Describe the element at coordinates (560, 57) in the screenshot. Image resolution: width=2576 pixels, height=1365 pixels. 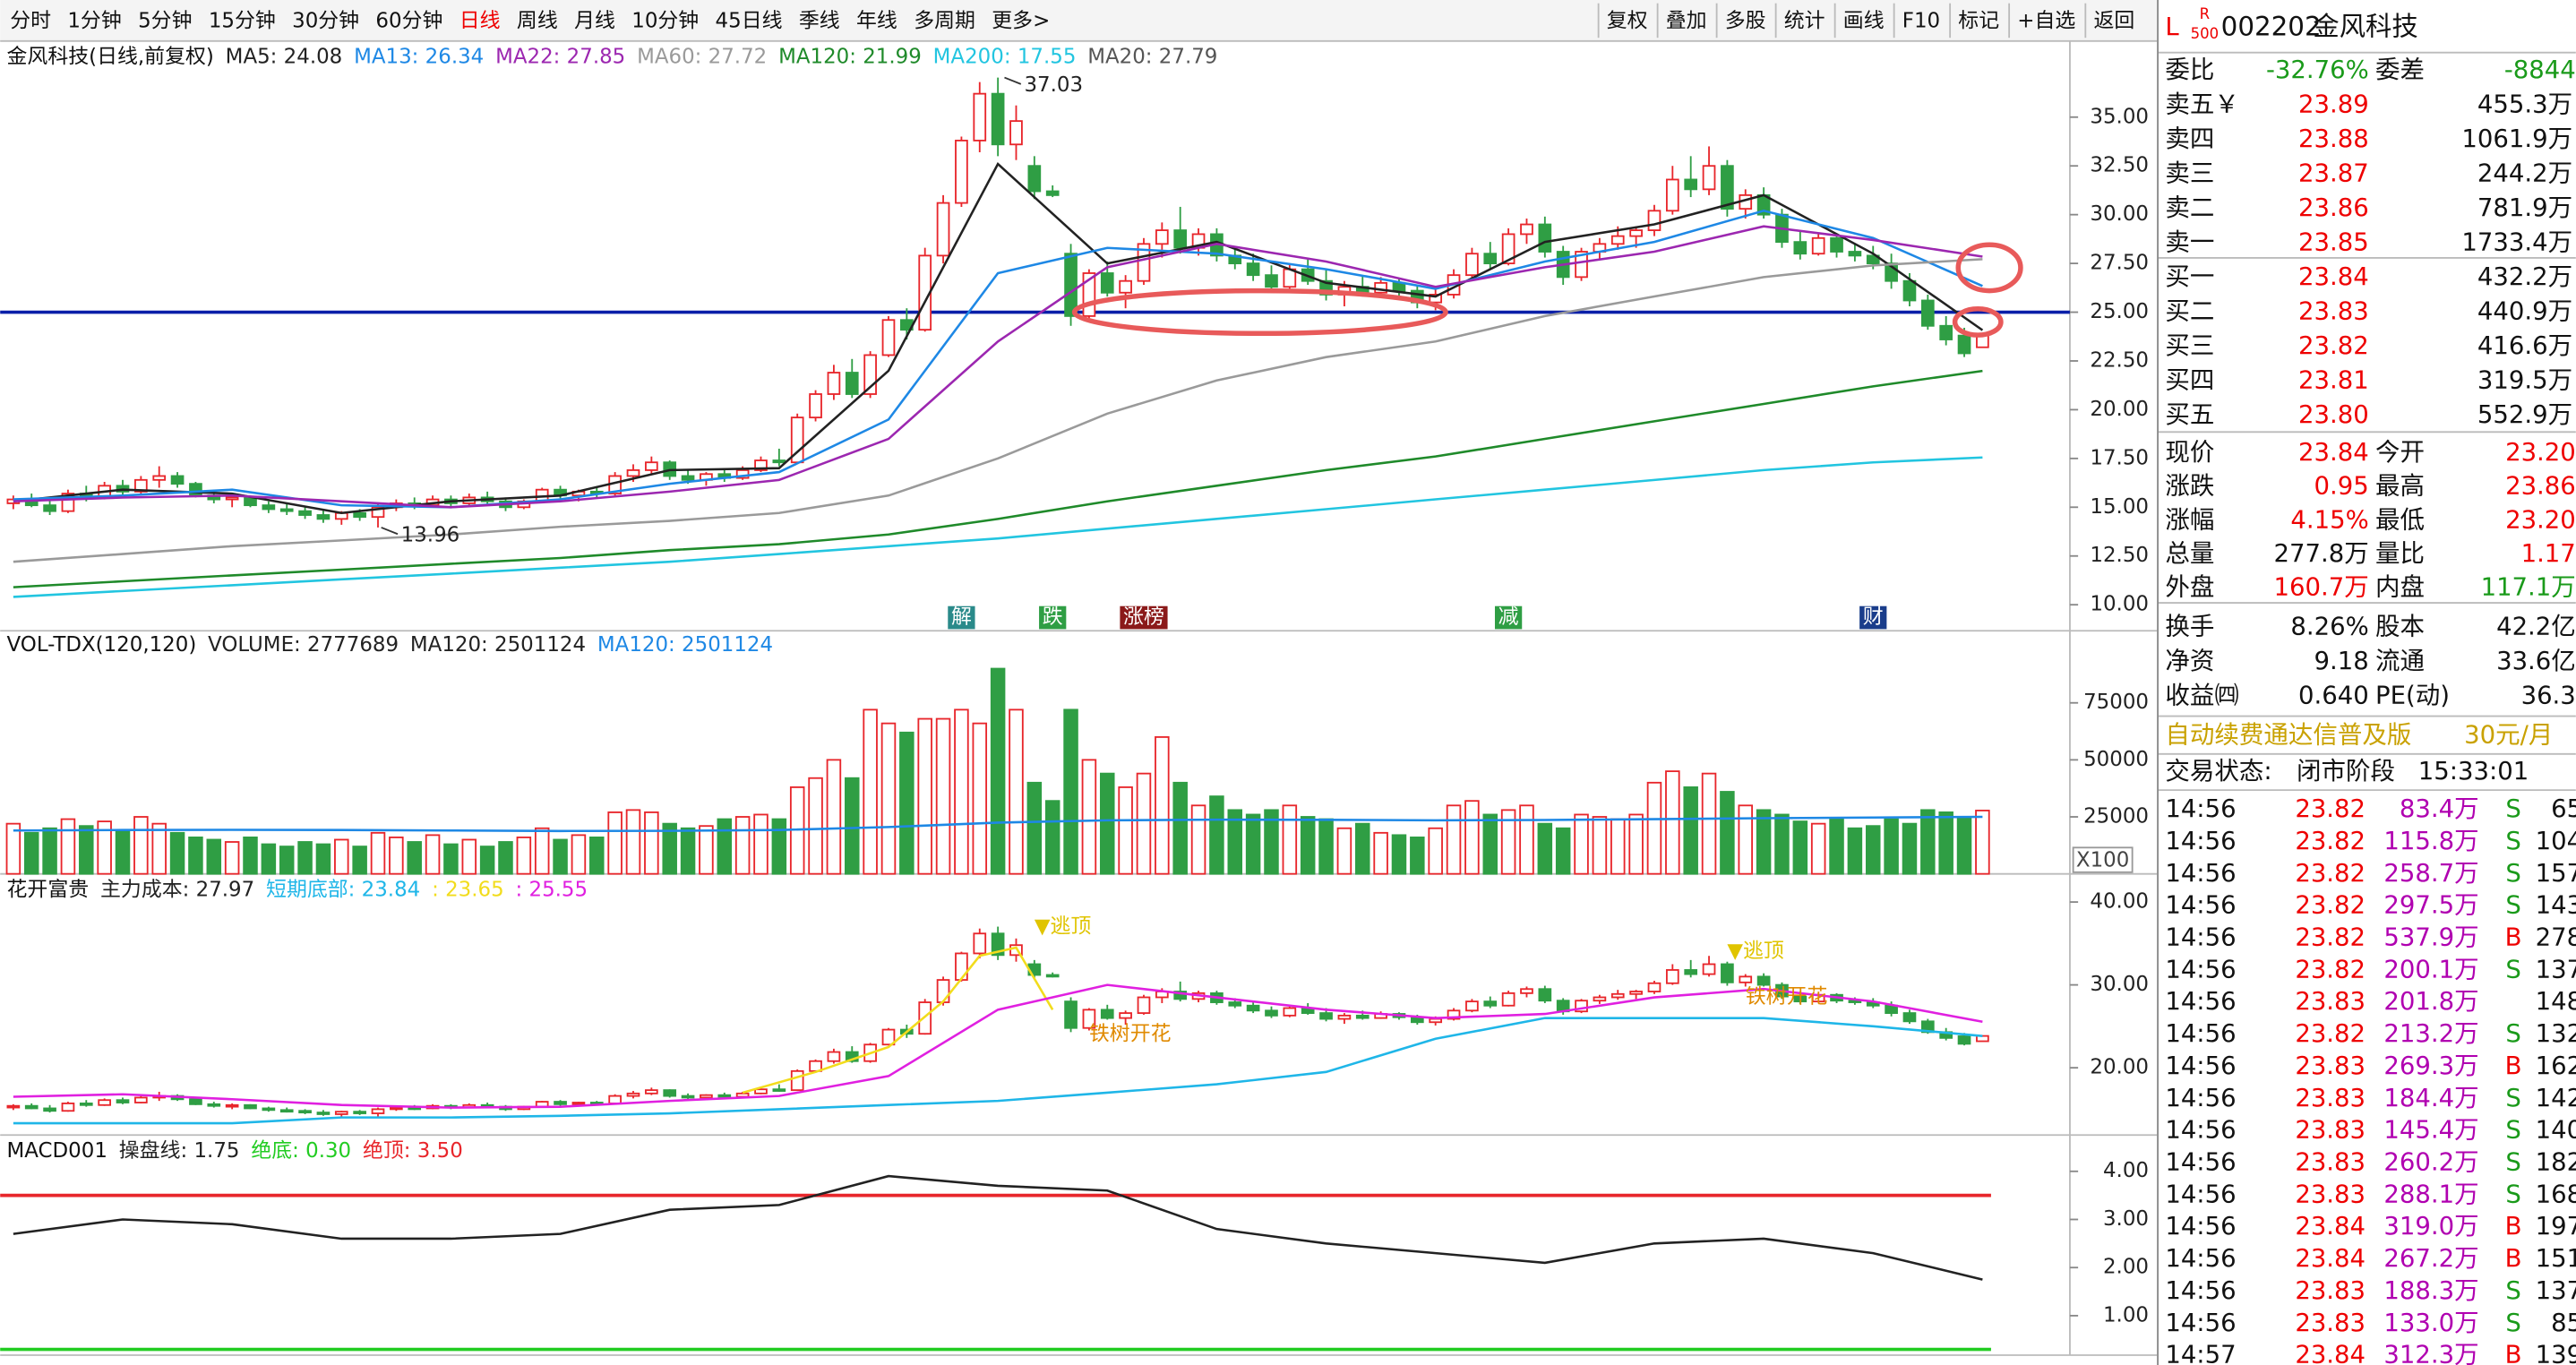
I see `legend-item: MA22: 27.85` at that location.